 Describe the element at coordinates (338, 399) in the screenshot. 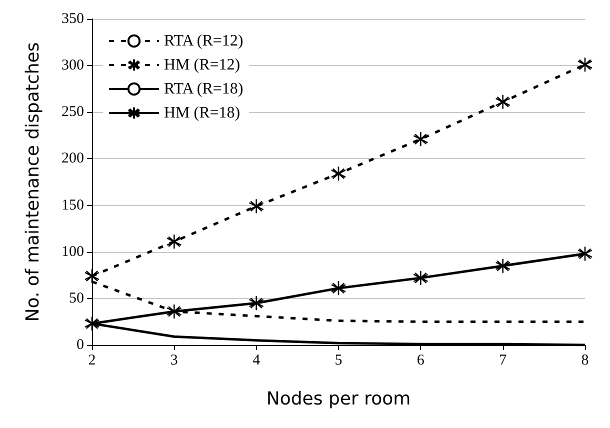

I see `x-axis-title: Nodes per room` at that location.